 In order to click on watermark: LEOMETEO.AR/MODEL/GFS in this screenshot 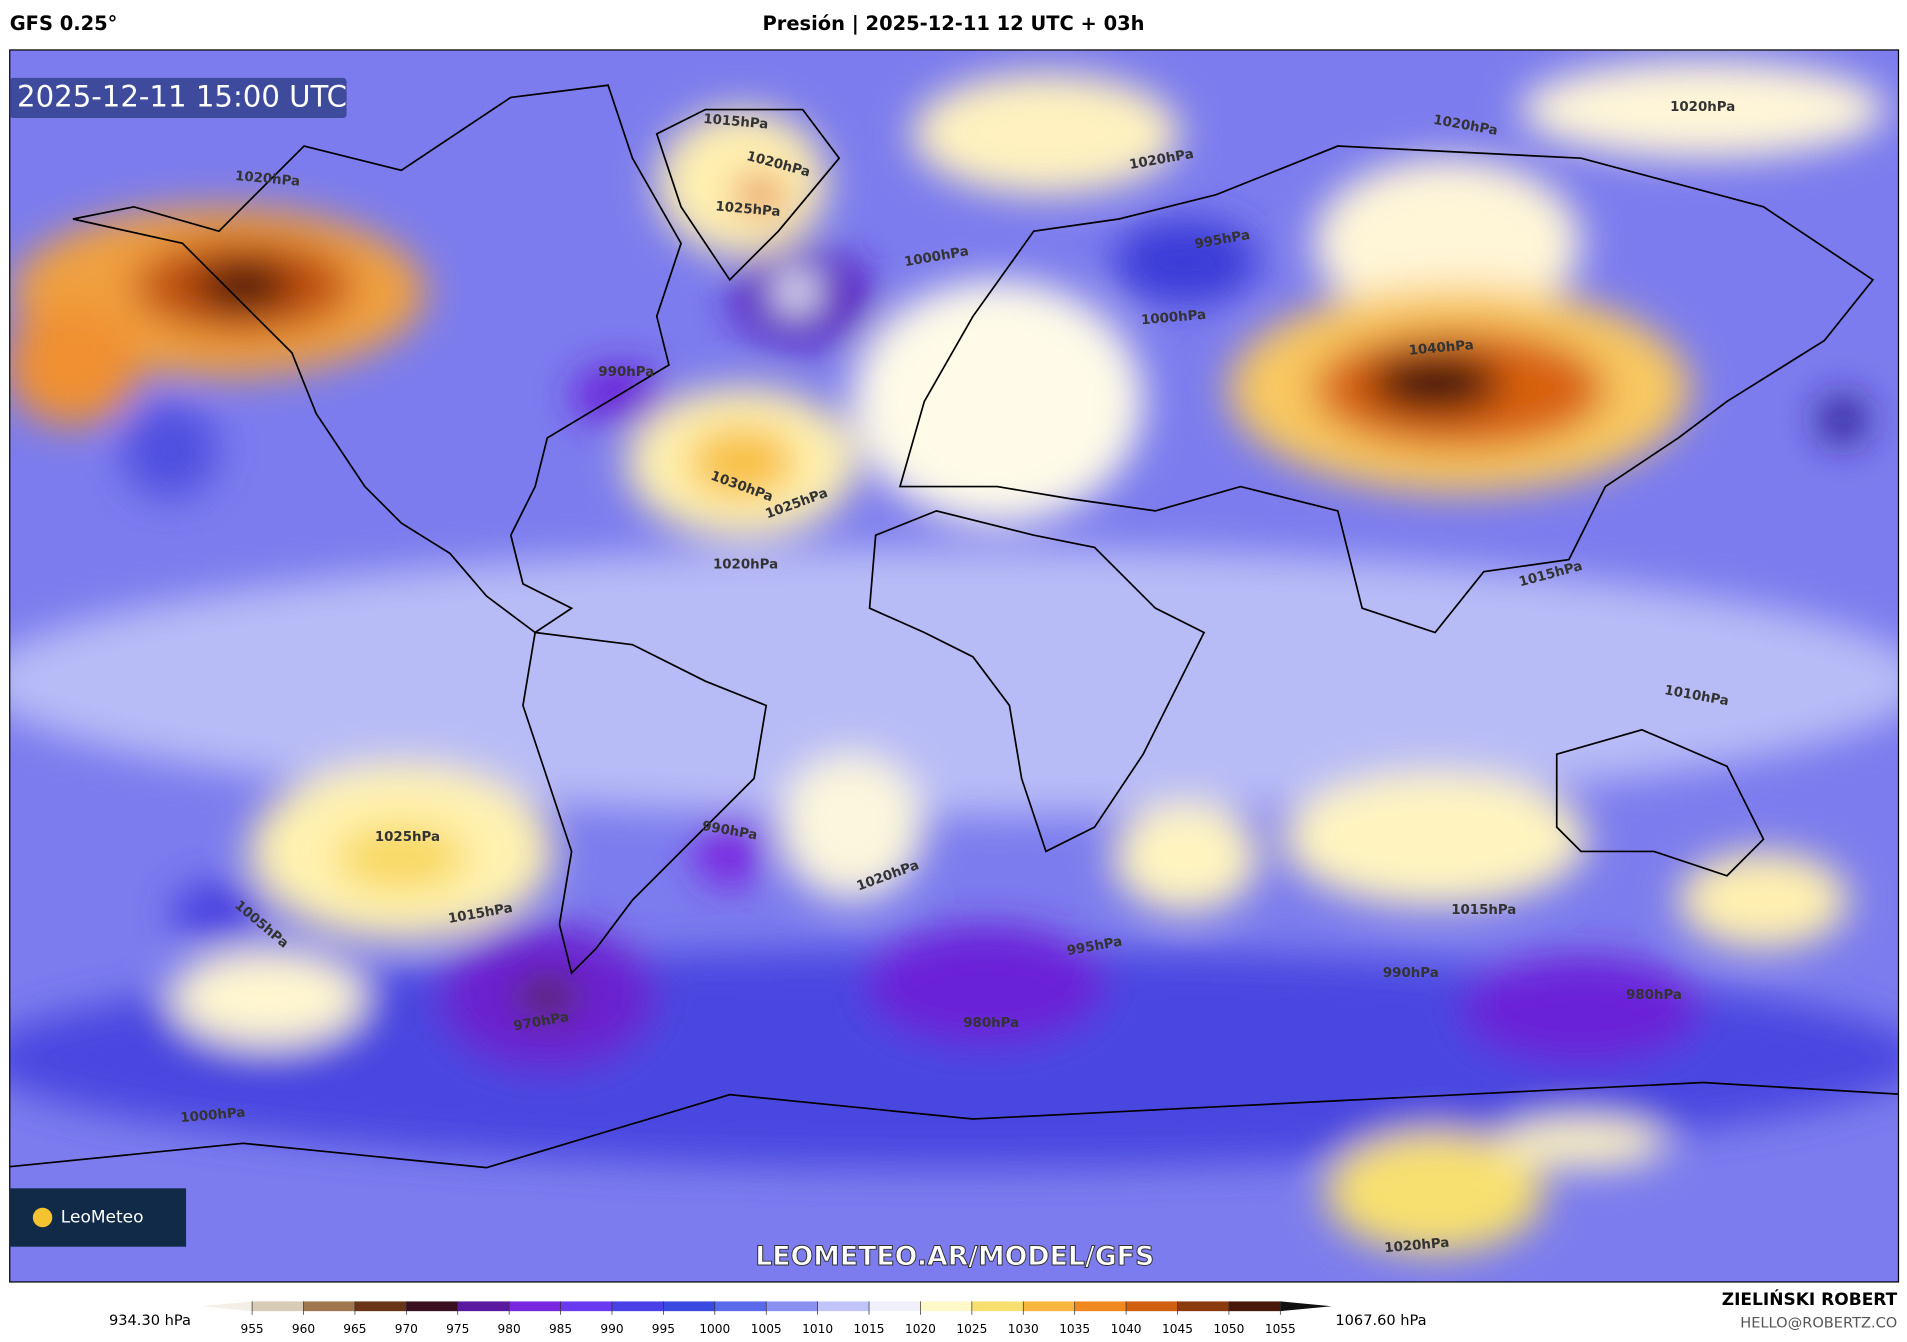, I will do `click(954, 1256)`.